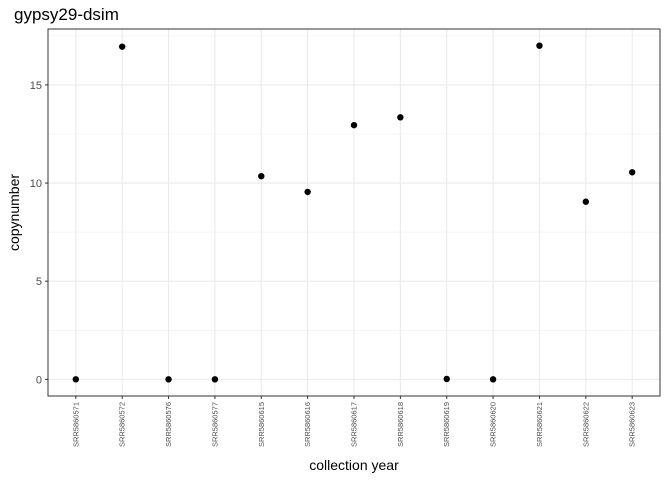 Image resolution: width=672 pixels, height=480 pixels. I want to click on y-axis-label: copynumber, so click(14, 212).